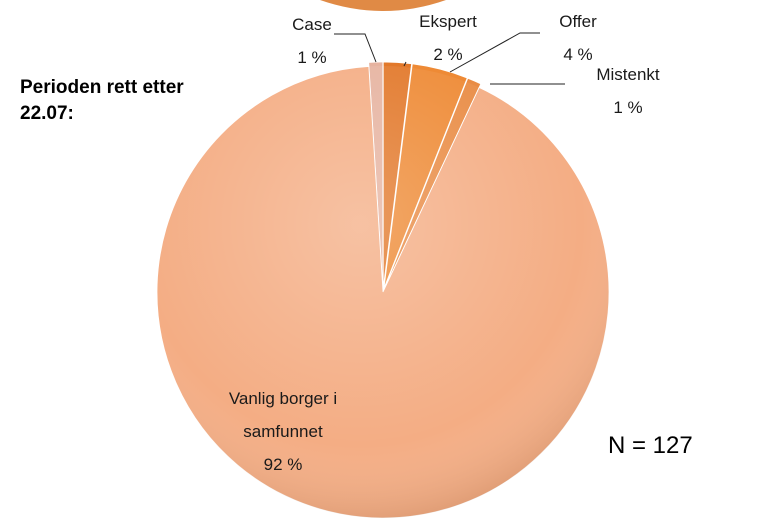  What do you see at coordinates (578, 21) in the screenshot?
I see `slice-name: Offer` at bounding box center [578, 21].